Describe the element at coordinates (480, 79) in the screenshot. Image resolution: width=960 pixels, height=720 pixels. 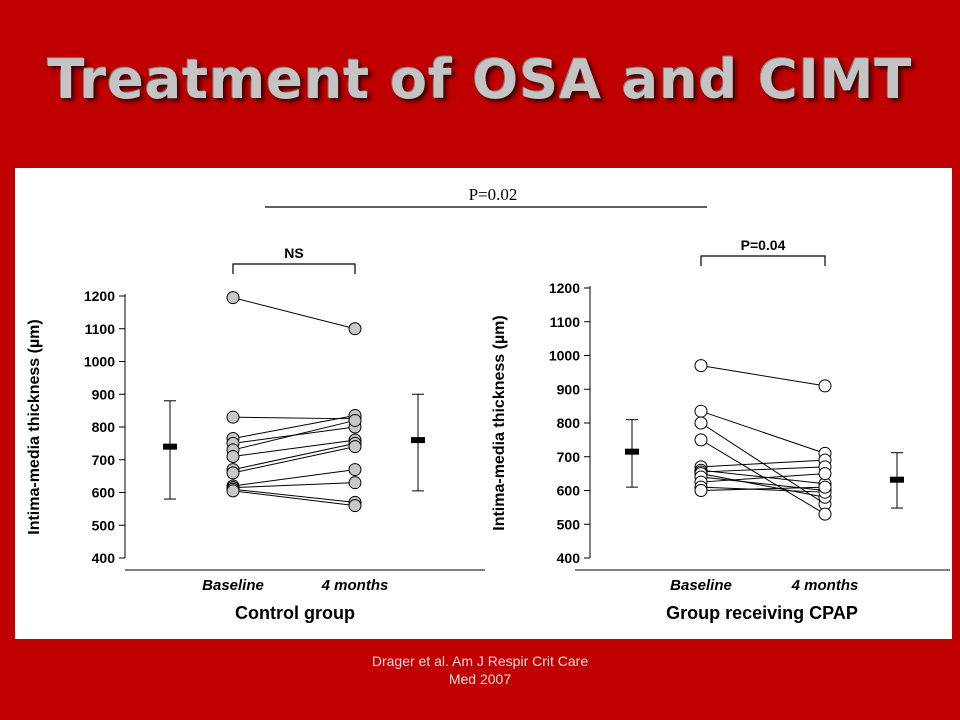
I see `slide-title: Treatment of OSA and CIMT` at that location.